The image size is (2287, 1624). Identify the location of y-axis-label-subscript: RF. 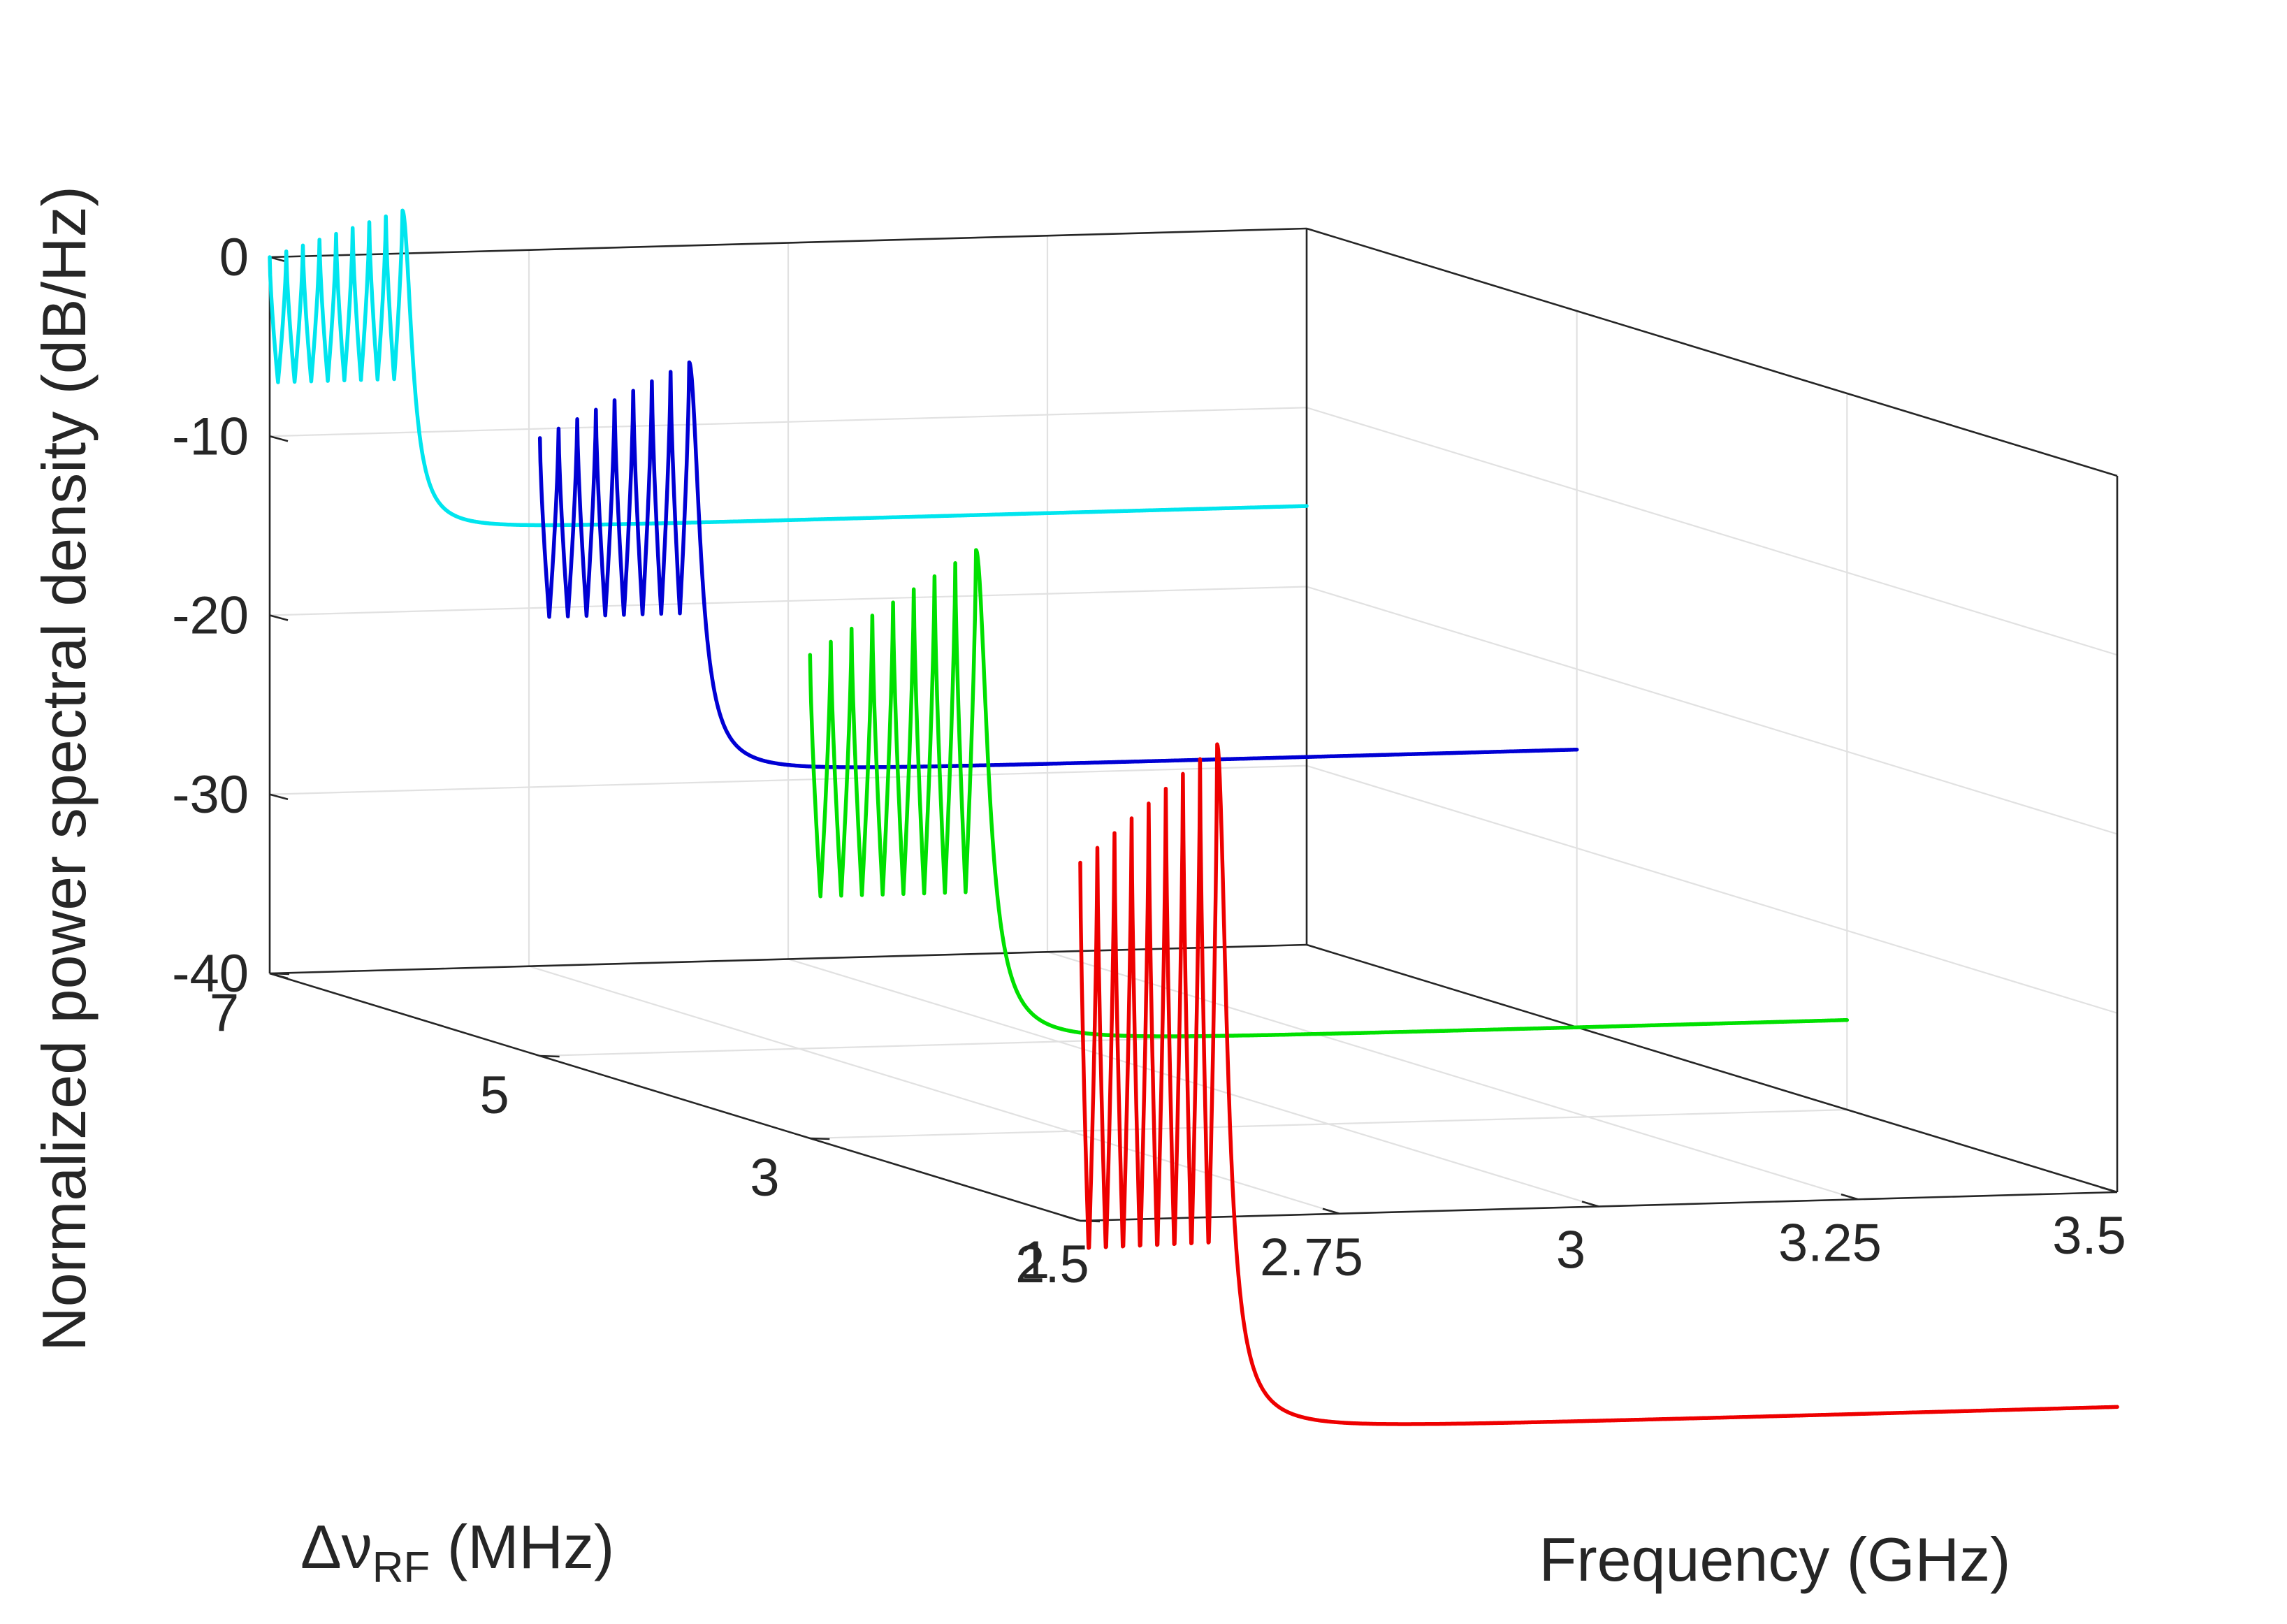
(401, 1568).